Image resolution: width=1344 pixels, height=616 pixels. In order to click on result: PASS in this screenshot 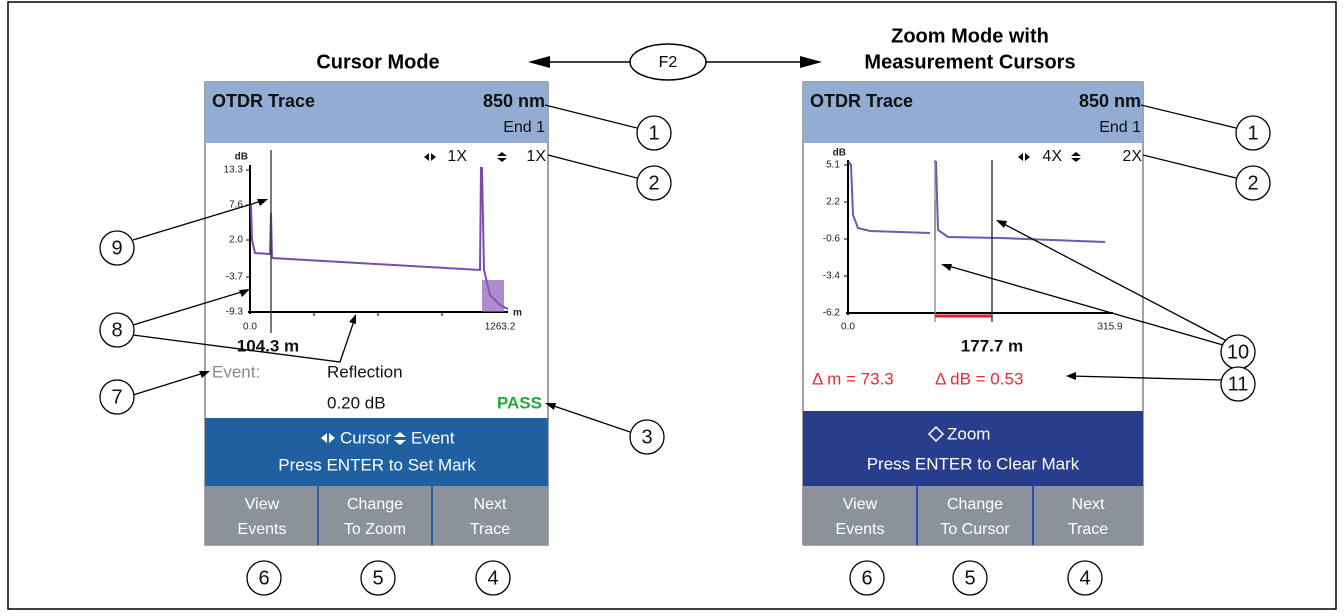, I will do `click(519, 402)`.